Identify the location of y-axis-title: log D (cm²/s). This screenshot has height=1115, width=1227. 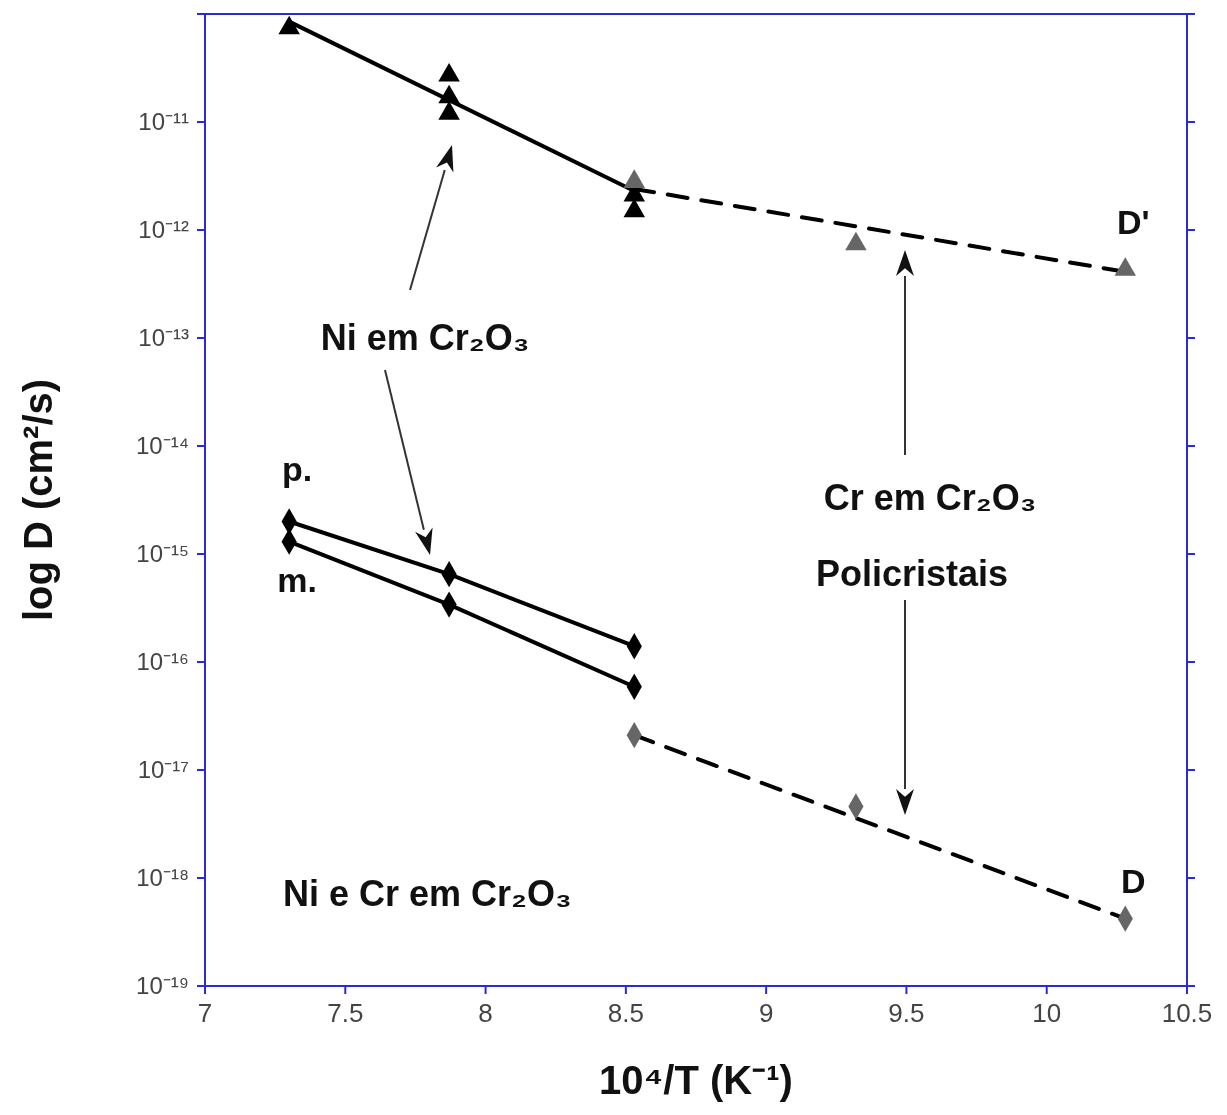
(38, 500).